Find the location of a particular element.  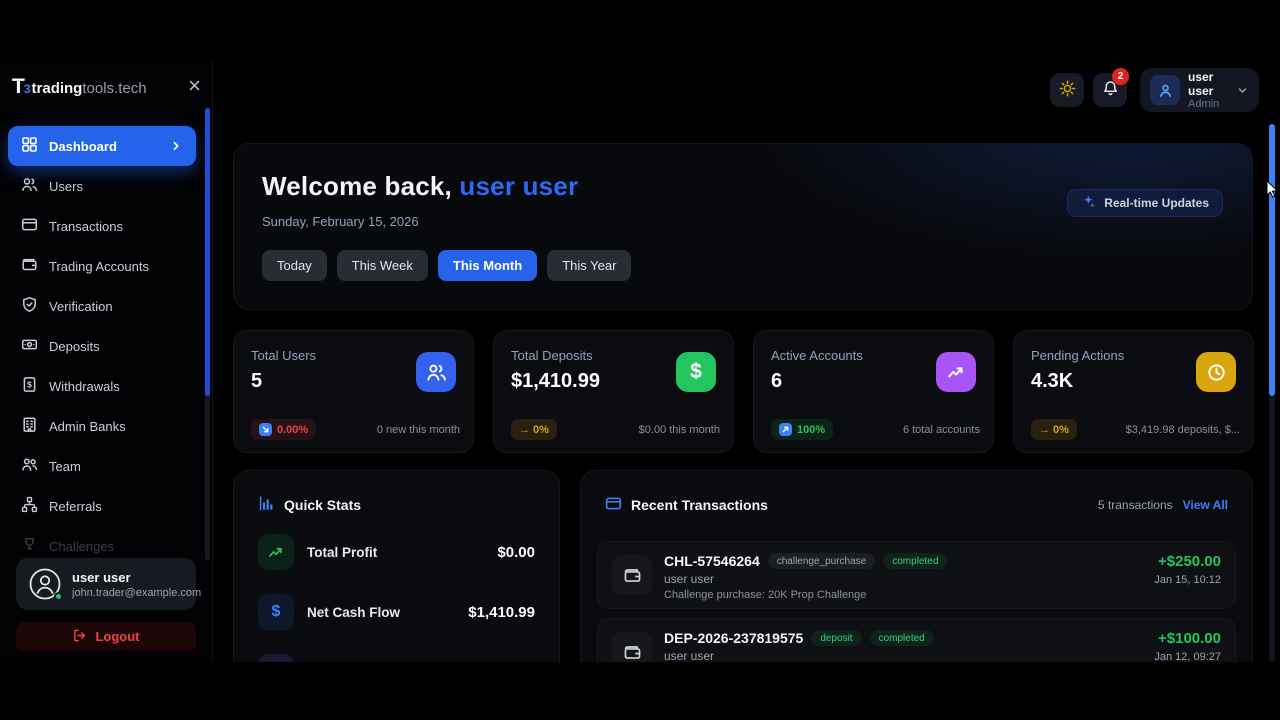

notification-count-badge: 2 is located at coordinates (1120, 76).